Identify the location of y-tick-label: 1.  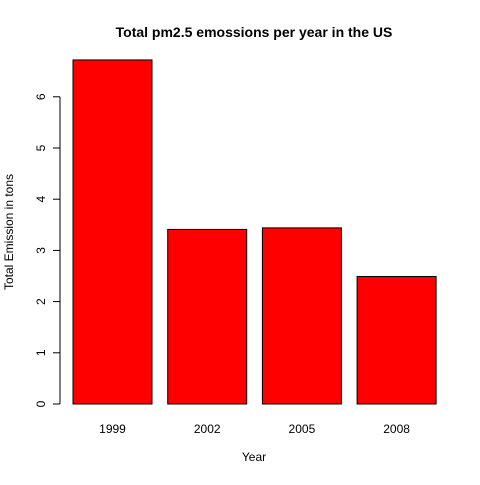
(41, 352).